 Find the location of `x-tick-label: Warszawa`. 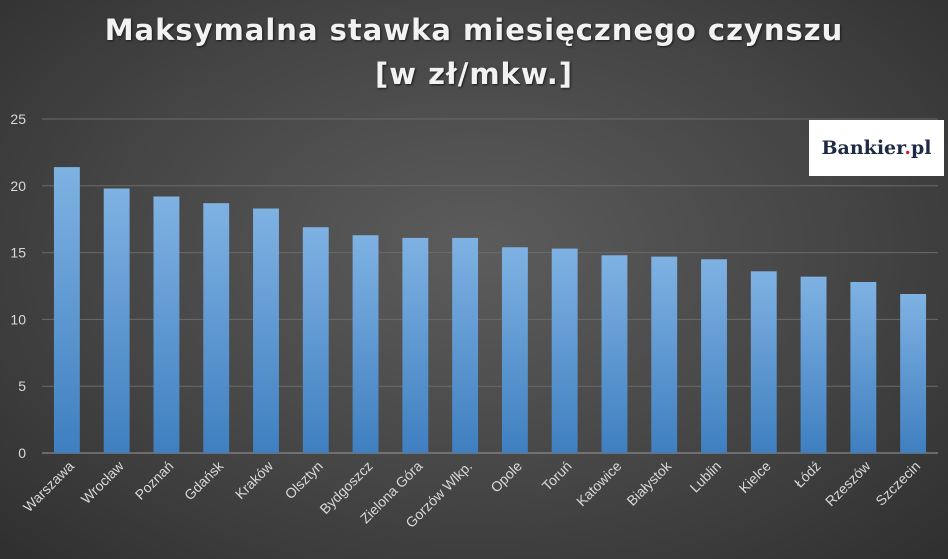

x-tick-label: Warszawa is located at coordinates (48, 486).